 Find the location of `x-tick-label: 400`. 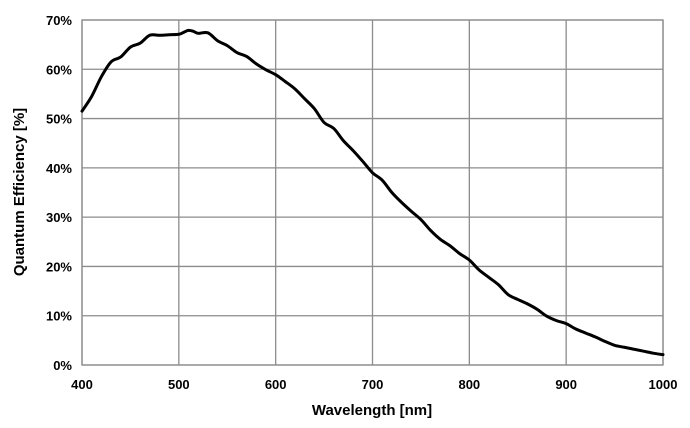

x-tick-label: 400 is located at coordinates (82, 384).